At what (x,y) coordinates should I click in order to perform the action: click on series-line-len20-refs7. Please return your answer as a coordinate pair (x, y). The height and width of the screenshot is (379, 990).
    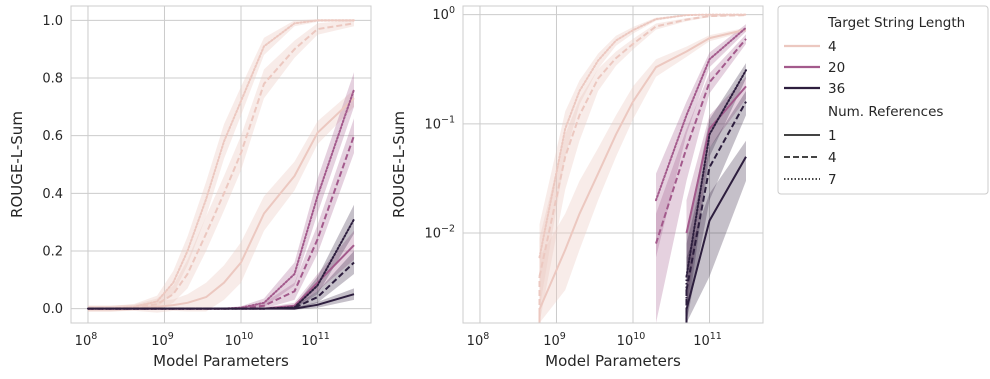
    Looking at the image, I should click on (701, 114).